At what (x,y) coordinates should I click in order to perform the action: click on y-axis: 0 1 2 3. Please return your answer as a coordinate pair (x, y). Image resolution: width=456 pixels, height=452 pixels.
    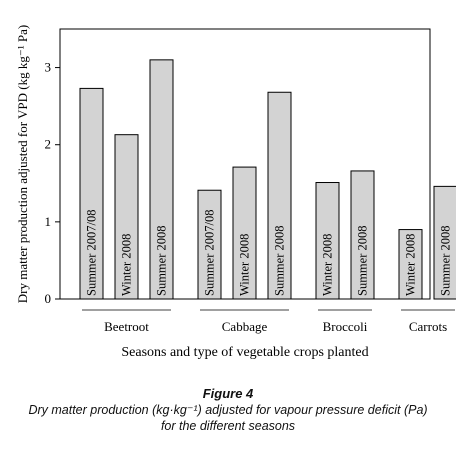
    Looking at the image, I should click on (52, 183).